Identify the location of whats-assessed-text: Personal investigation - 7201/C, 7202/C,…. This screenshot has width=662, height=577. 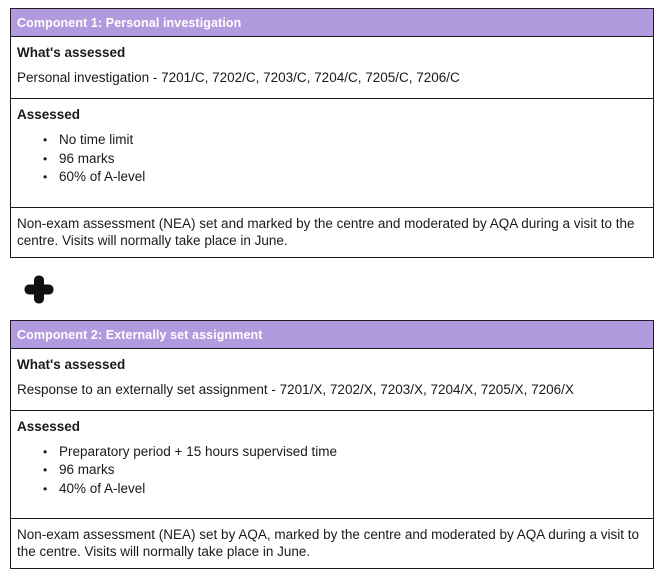
(238, 77).